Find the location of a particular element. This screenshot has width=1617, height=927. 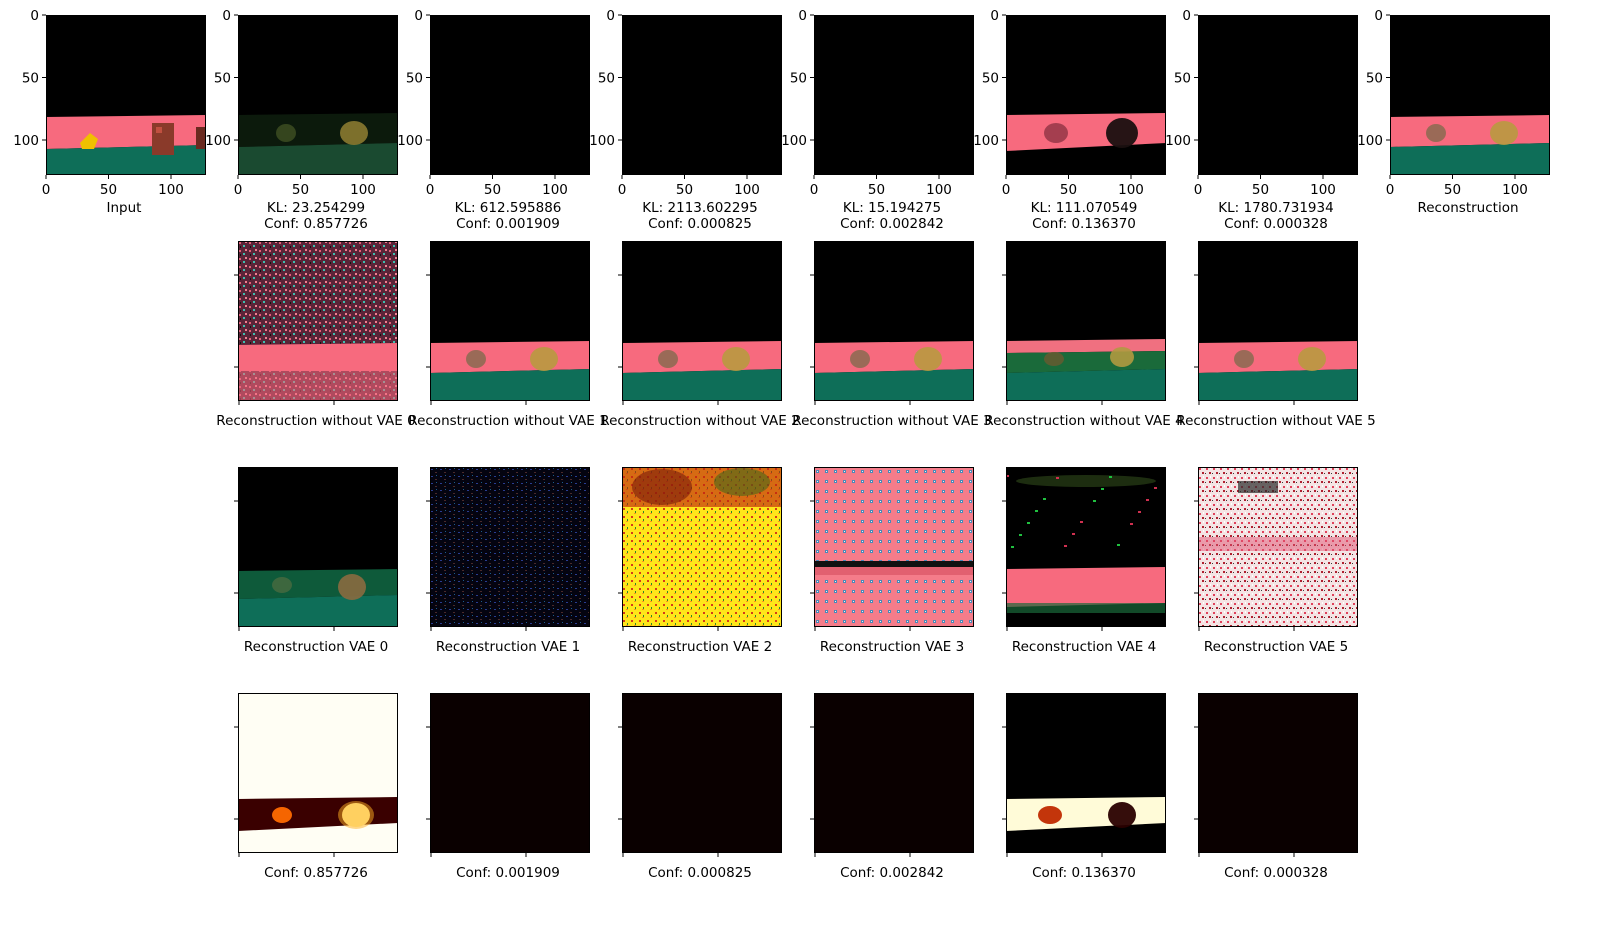

panel-caption: Reconstruction VAE 5 is located at coordinates (1276, 647).